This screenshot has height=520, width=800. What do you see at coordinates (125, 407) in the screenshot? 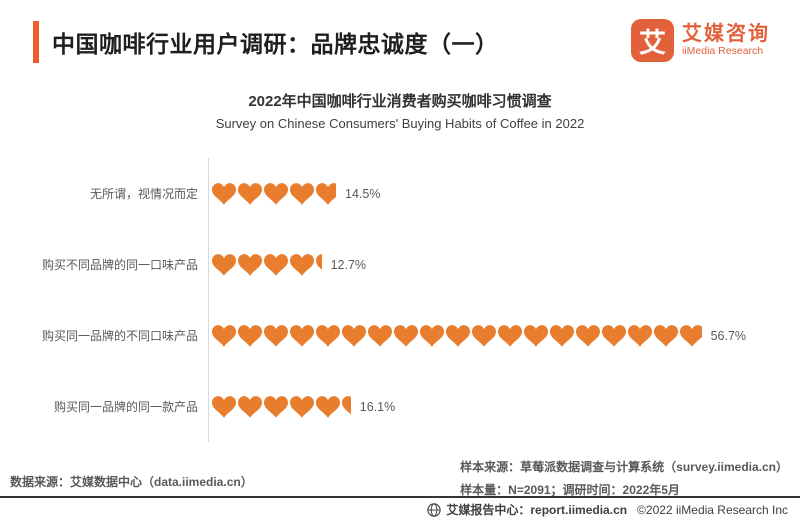
I see `category-label: 购买同一品牌的同一款产品` at bounding box center [125, 407].